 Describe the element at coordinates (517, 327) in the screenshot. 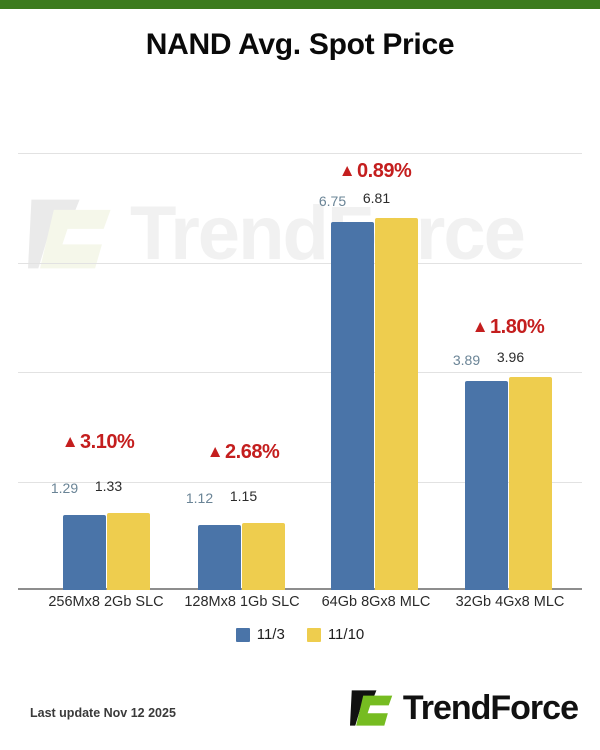

I see `change-value: 1.80%` at that location.